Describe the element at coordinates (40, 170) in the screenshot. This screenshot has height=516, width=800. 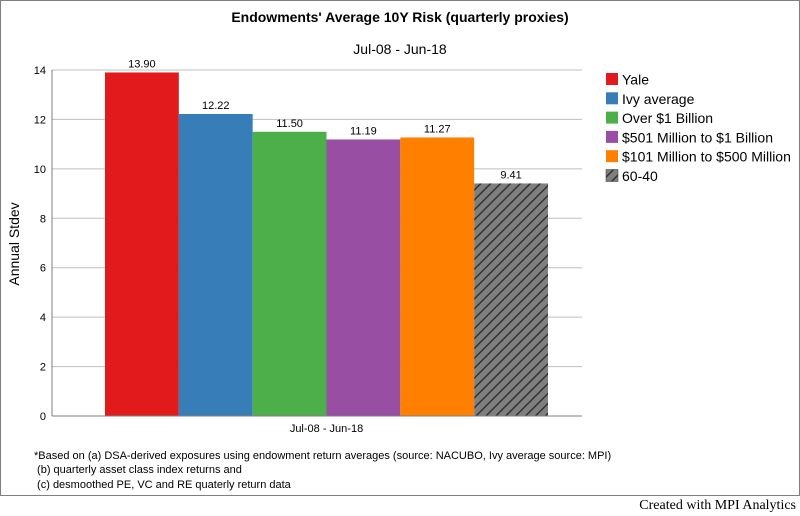
I see `y-tick-label: 10` at that location.